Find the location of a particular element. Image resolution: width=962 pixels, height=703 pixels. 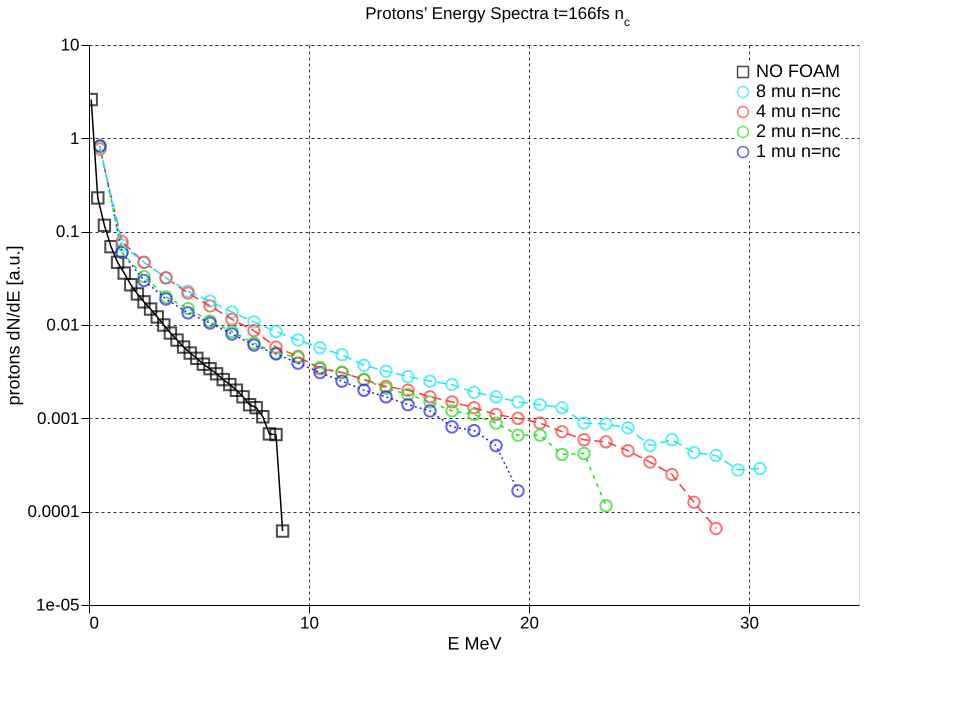

legend-label: NO FOAM is located at coordinates (798, 71).